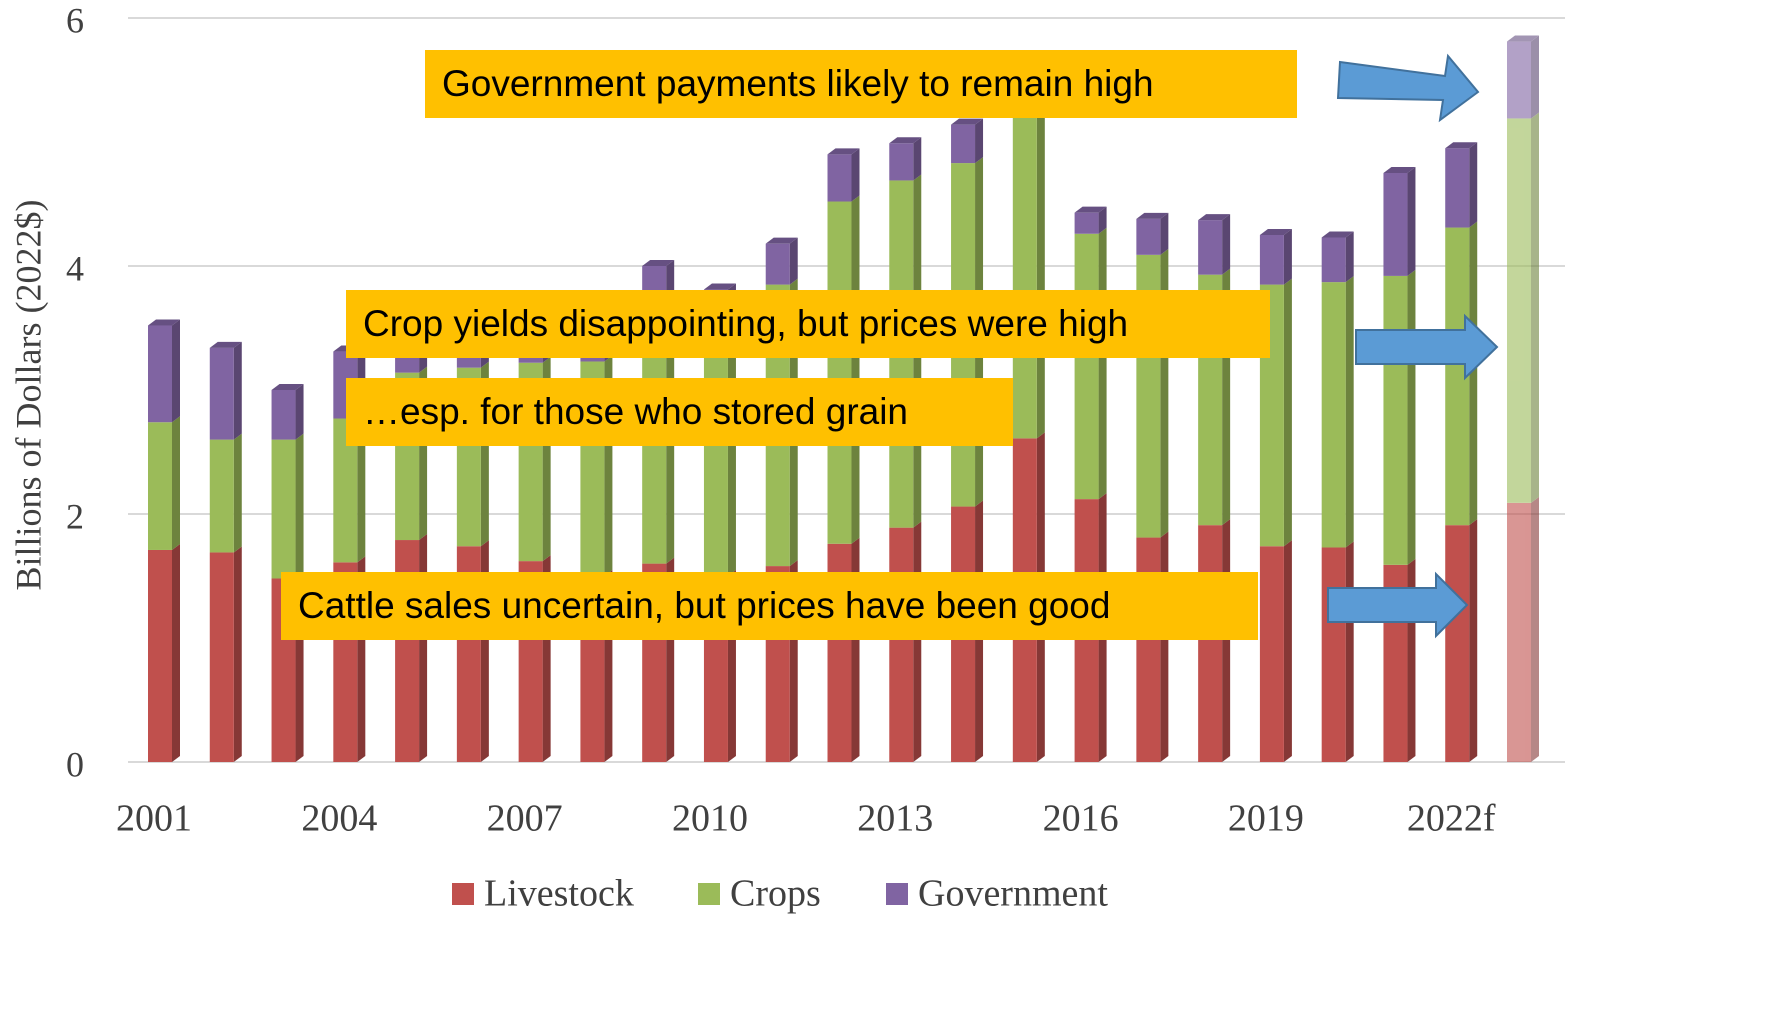  I want to click on y-tick-label: 6, so click(75, 20).